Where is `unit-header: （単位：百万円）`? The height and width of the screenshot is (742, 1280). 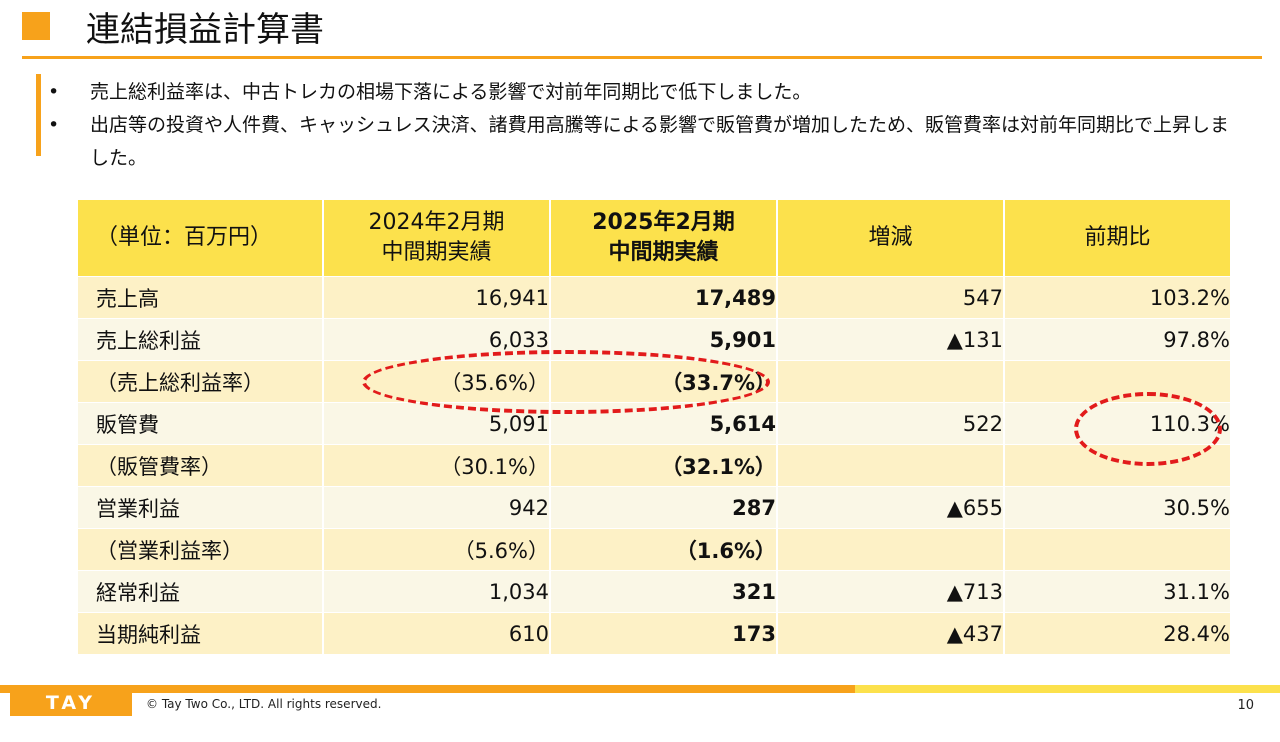
unit-header: （単位：百万円） is located at coordinates (201, 238).